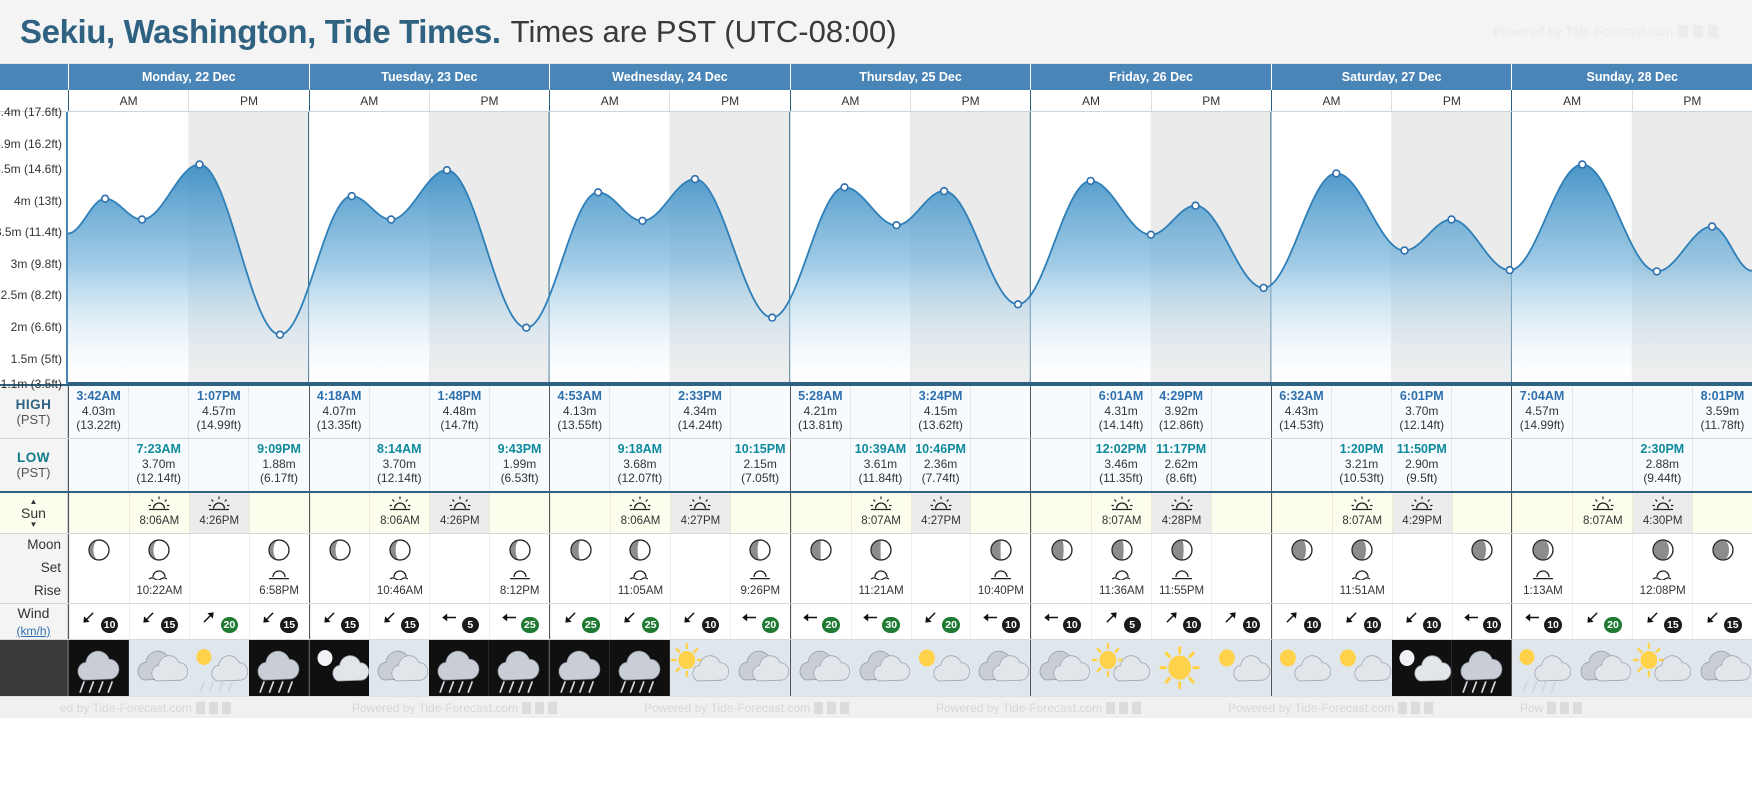  I want to click on high-tide-height-m: 3.92m, so click(1181, 410).